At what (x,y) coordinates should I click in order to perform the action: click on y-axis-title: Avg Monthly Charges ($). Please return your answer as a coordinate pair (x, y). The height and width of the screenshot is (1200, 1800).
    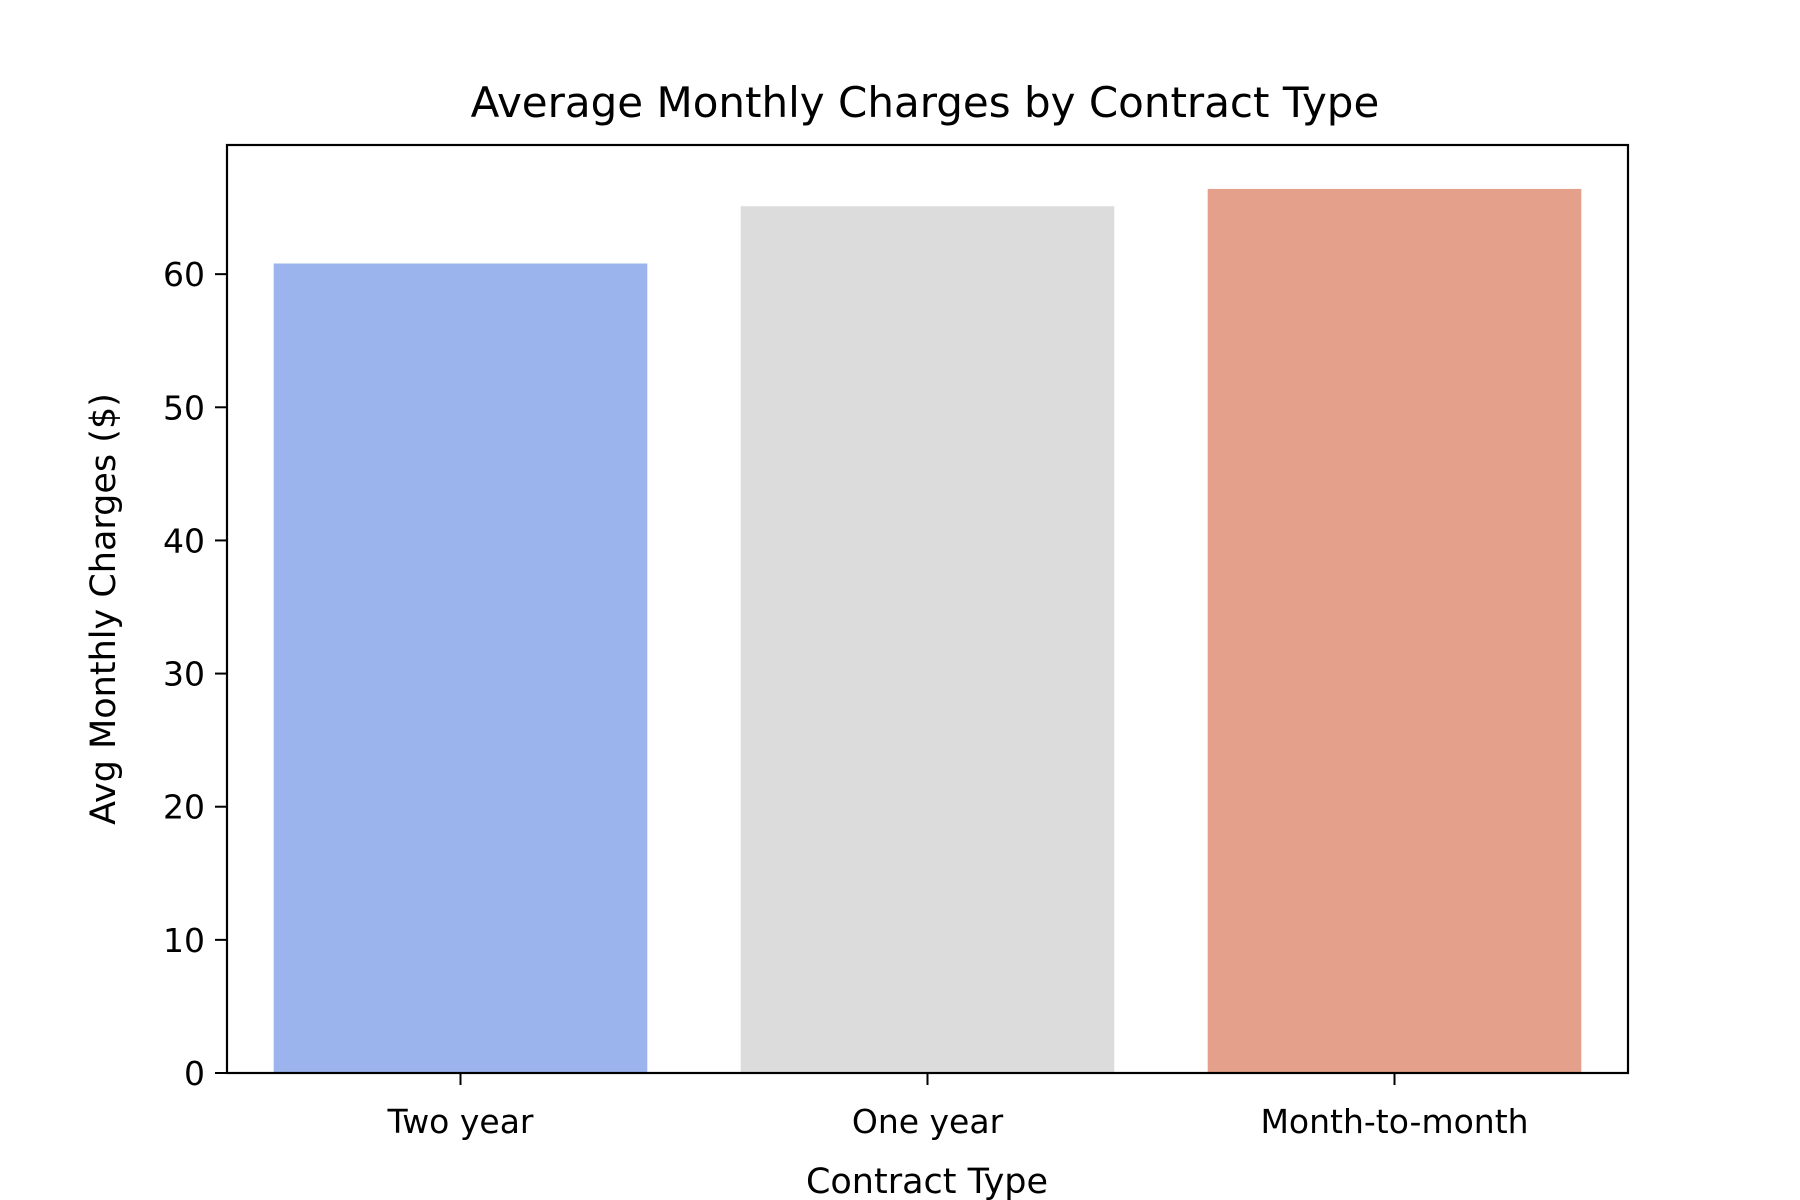
    Looking at the image, I should click on (104, 609).